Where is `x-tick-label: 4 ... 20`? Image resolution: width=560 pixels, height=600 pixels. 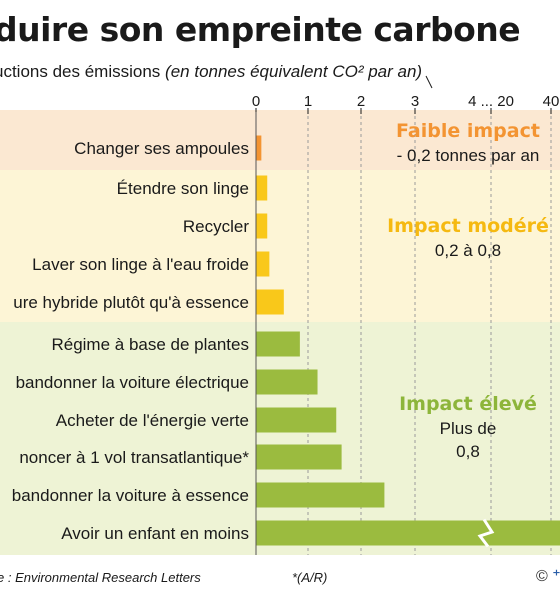 x-tick-label: 4 ... 20 is located at coordinates (491, 101).